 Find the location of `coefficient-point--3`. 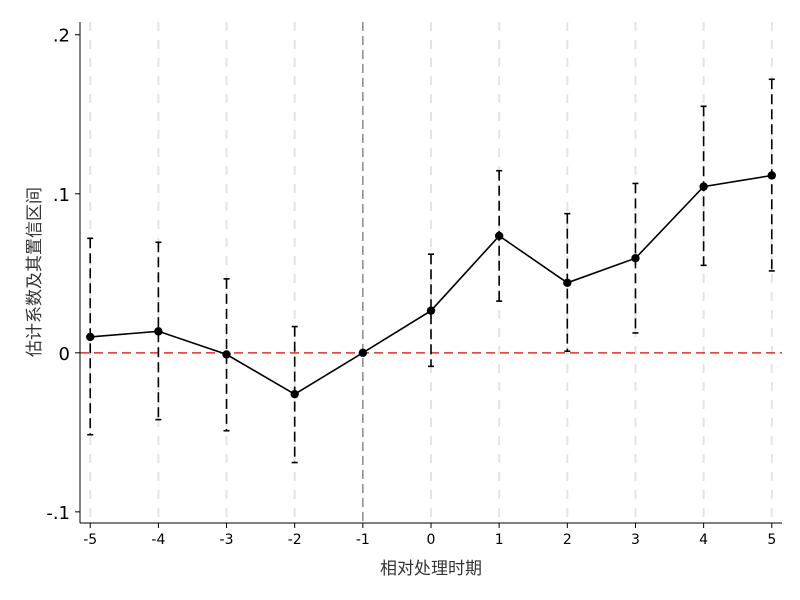

coefficient-point--3 is located at coordinates (226, 354).